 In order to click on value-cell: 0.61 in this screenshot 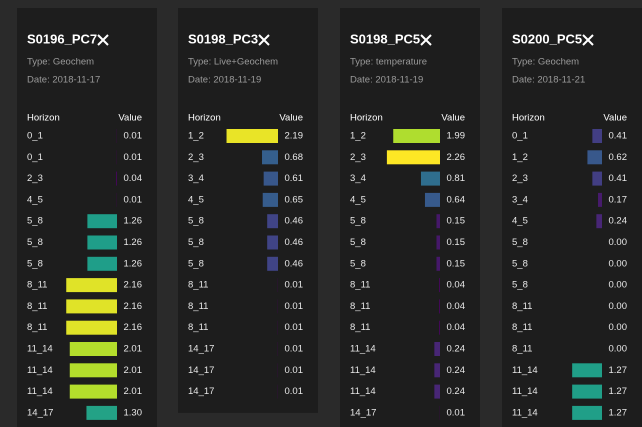, I will do `click(294, 178)`.